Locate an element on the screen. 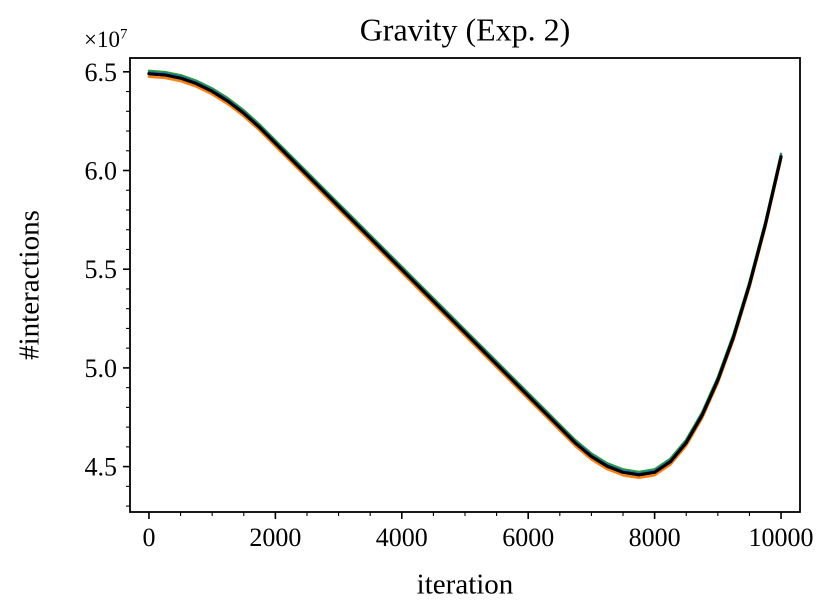 This screenshot has width=832, height=611. x-tick-label: 8000 is located at coordinates (655, 537).